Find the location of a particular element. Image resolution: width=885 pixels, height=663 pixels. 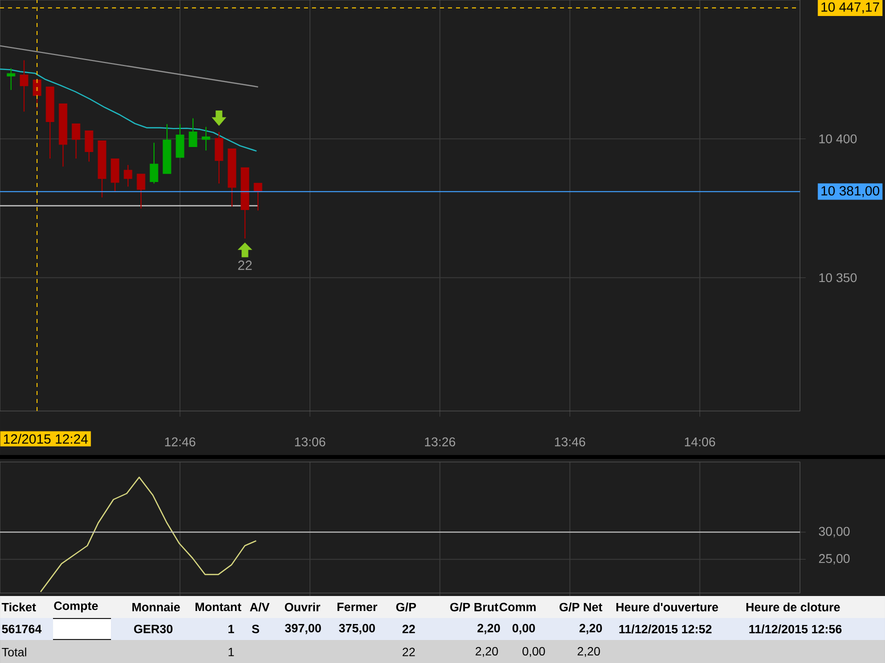

y-tick-label: 10 400 is located at coordinates (838, 139).